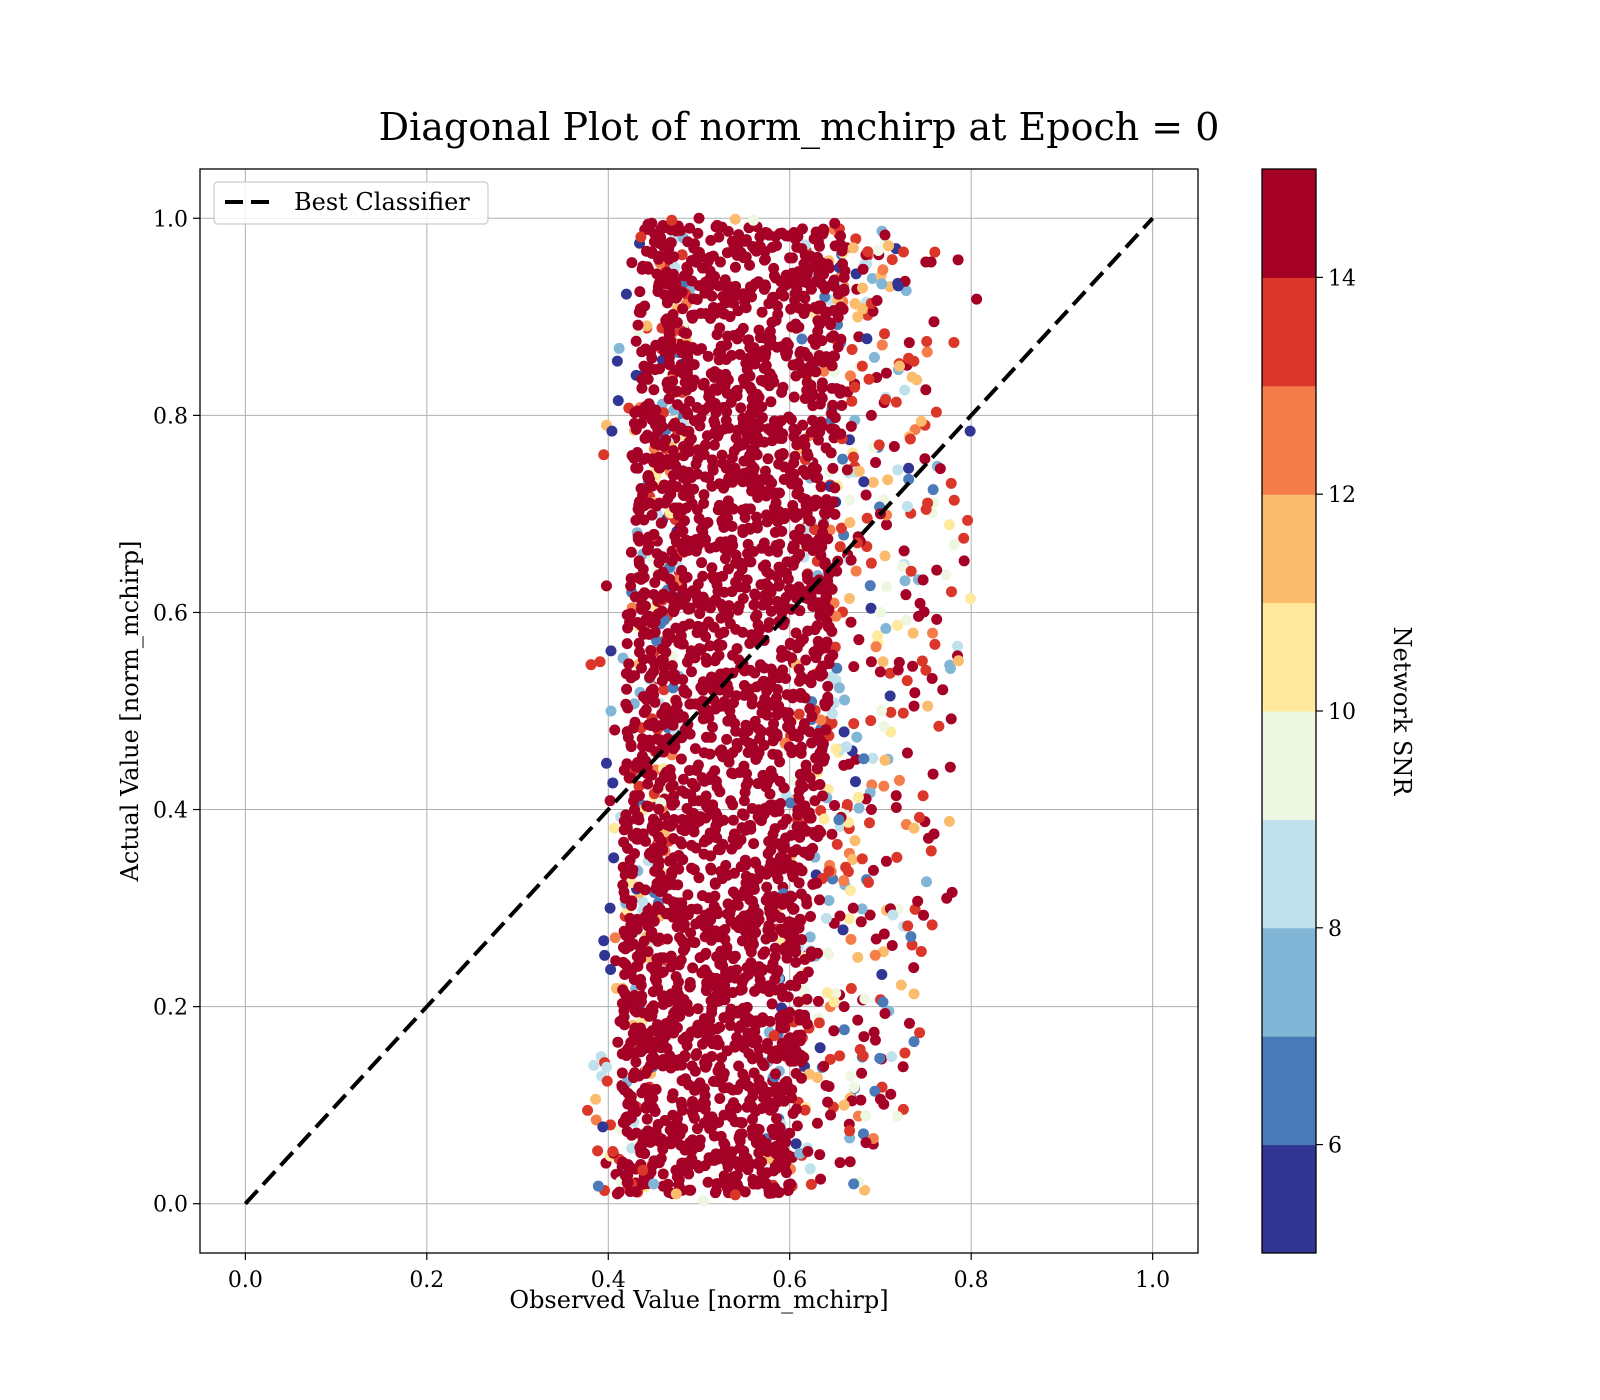  Describe the element at coordinates (170, 811) in the screenshot. I see `y-tick-label: 0.4` at that location.